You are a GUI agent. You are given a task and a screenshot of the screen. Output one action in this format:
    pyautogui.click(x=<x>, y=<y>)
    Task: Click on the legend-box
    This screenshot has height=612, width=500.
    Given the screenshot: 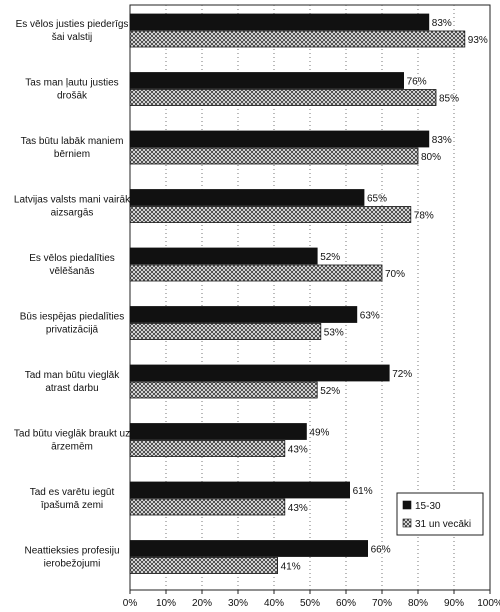 What is the action you would take?
    pyautogui.click(x=440, y=514)
    